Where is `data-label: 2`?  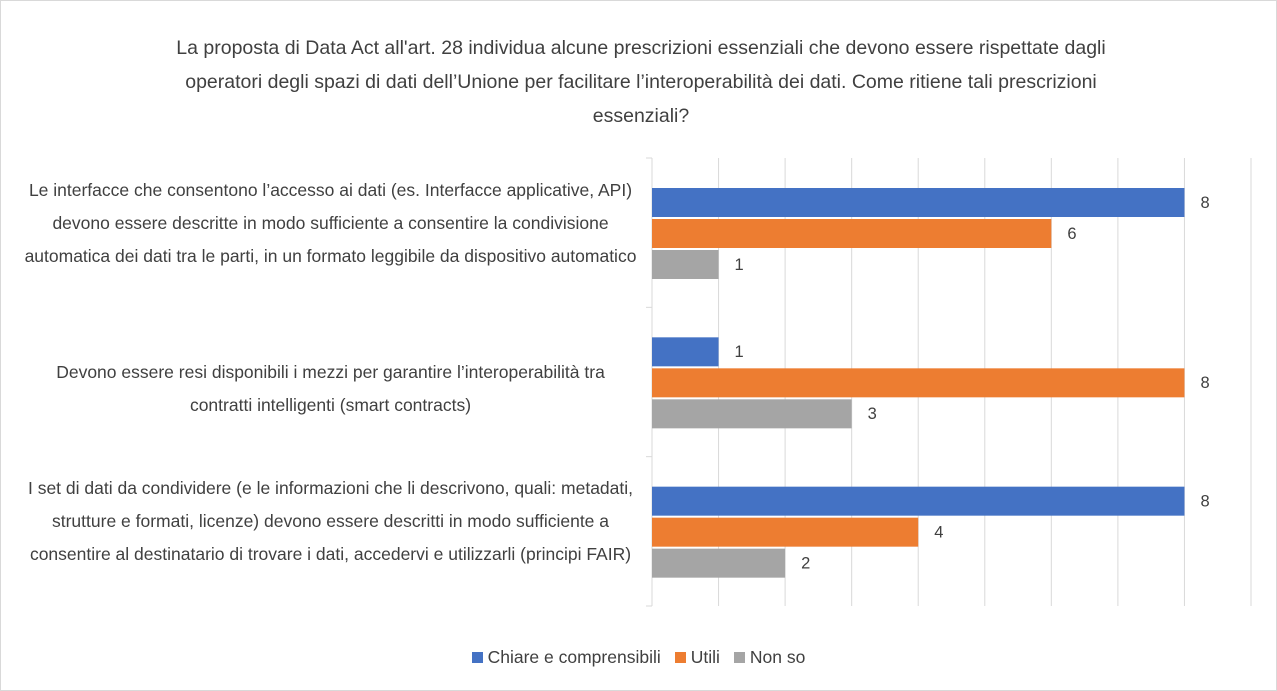 data-label: 2 is located at coordinates (805, 564).